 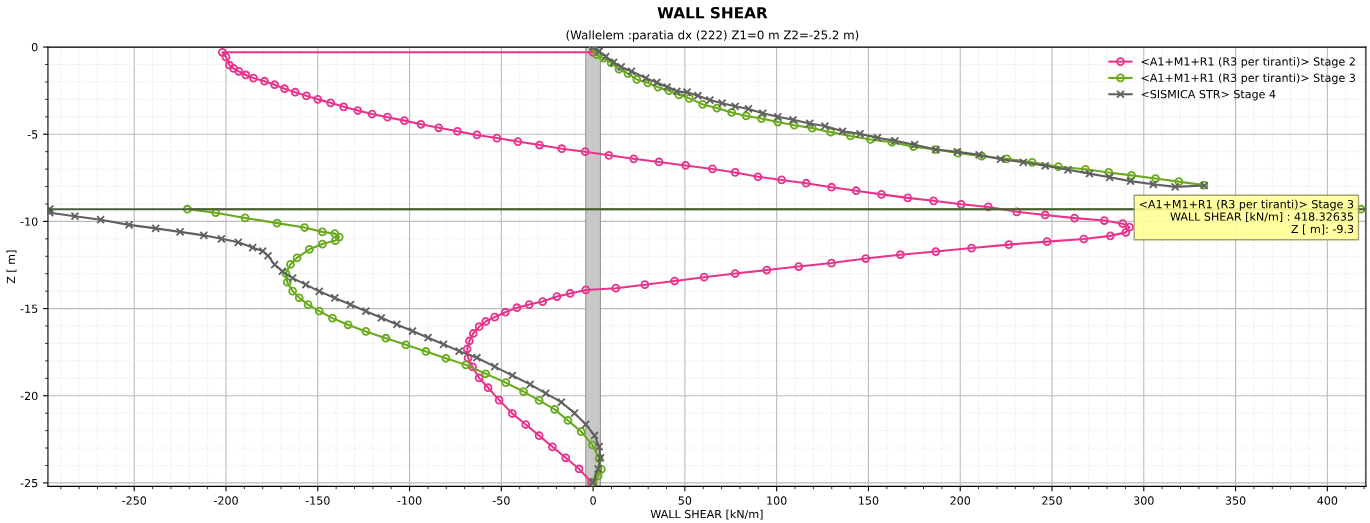 What do you see at coordinates (1052, 500) in the screenshot?
I see `x-tick-label: 250` at bounding box center [1052, 500].